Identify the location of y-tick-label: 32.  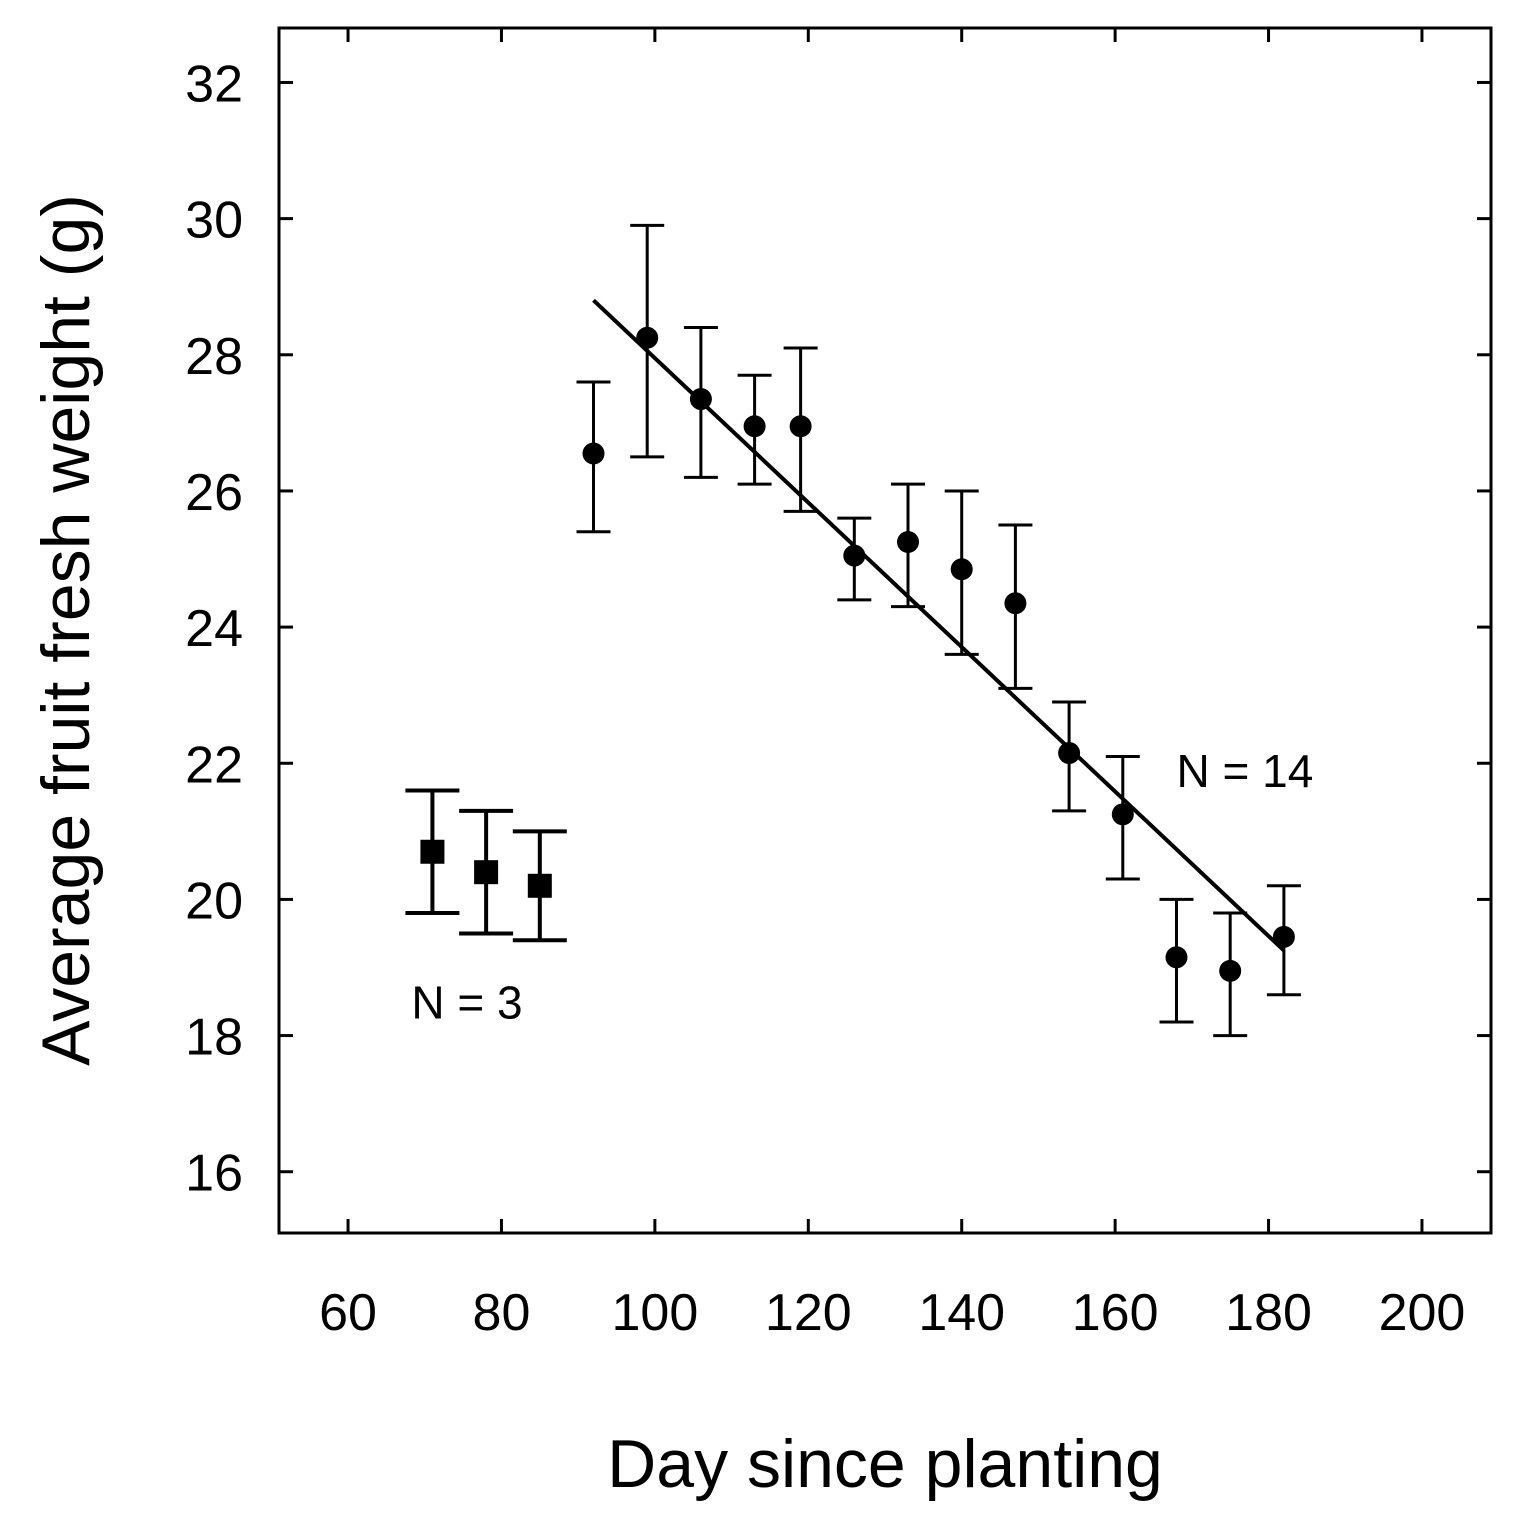
(214, 84).